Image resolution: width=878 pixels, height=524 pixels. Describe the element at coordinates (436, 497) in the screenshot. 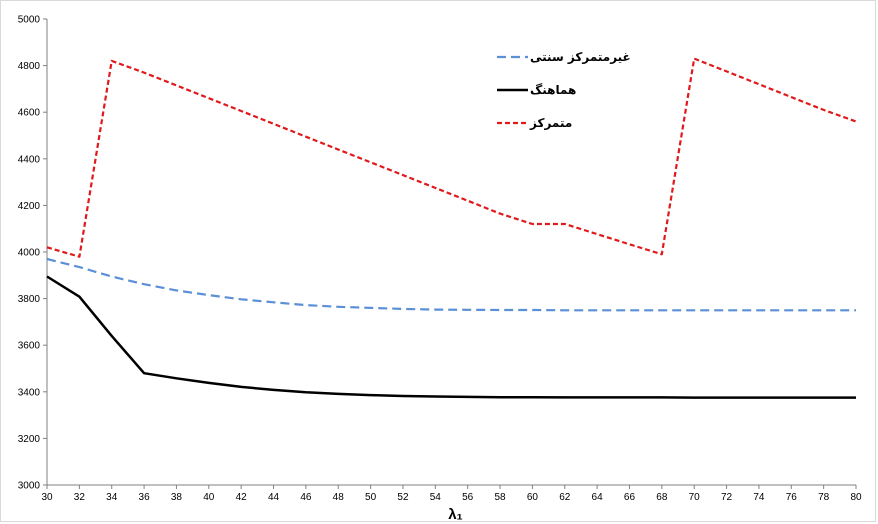

I see `x-tick-label: 54` at that location.